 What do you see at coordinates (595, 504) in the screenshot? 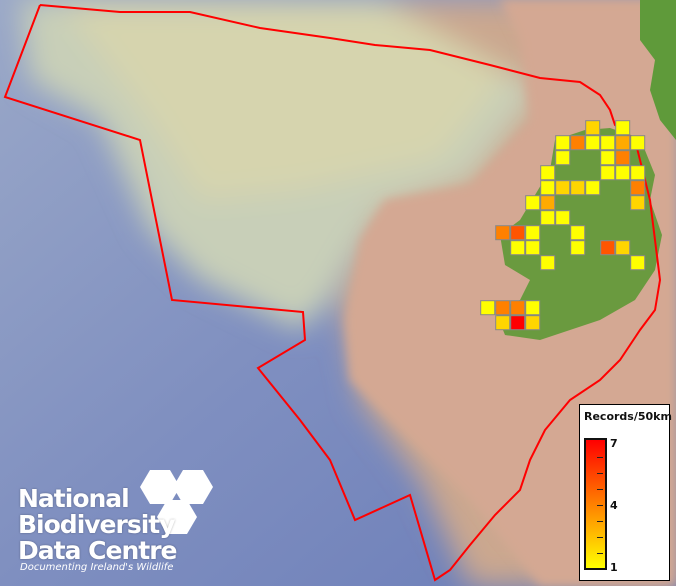
I see `legend-color-ramp` at bounding box center [595, 504].